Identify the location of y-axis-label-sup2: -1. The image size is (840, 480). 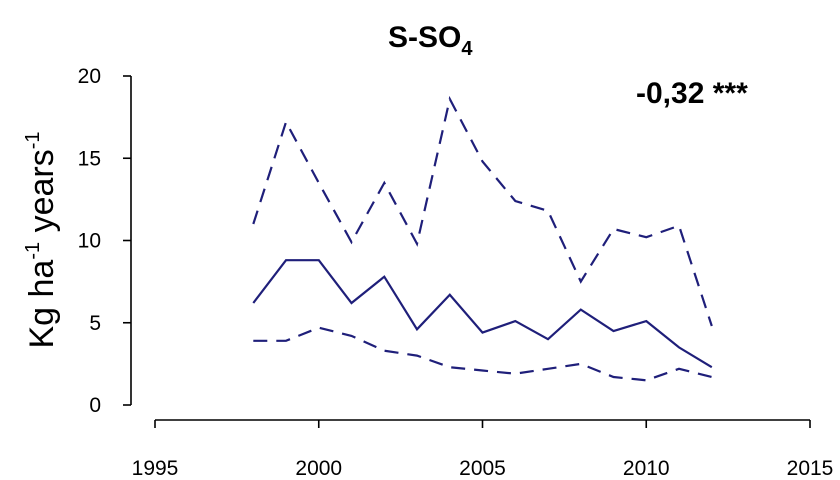
(33, 140).